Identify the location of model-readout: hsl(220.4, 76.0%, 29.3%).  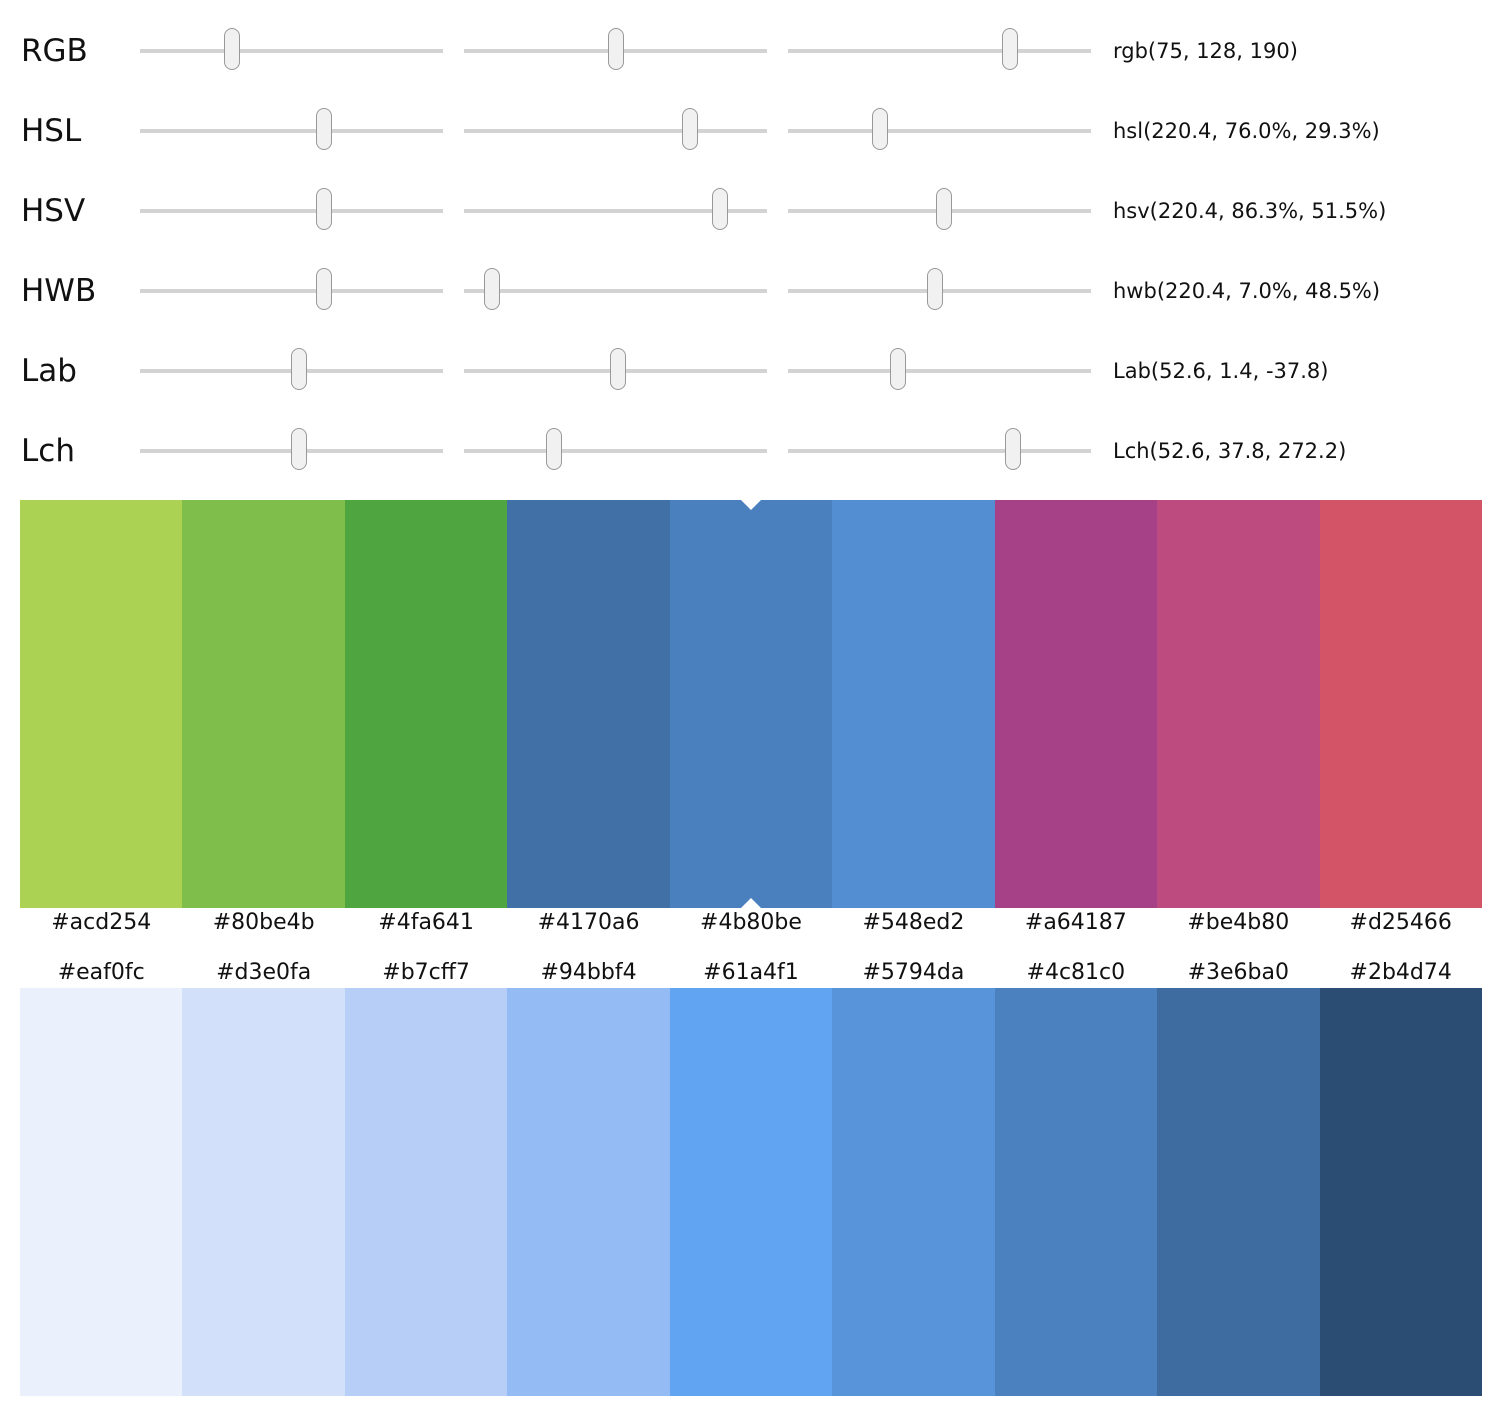
(1246, 131).